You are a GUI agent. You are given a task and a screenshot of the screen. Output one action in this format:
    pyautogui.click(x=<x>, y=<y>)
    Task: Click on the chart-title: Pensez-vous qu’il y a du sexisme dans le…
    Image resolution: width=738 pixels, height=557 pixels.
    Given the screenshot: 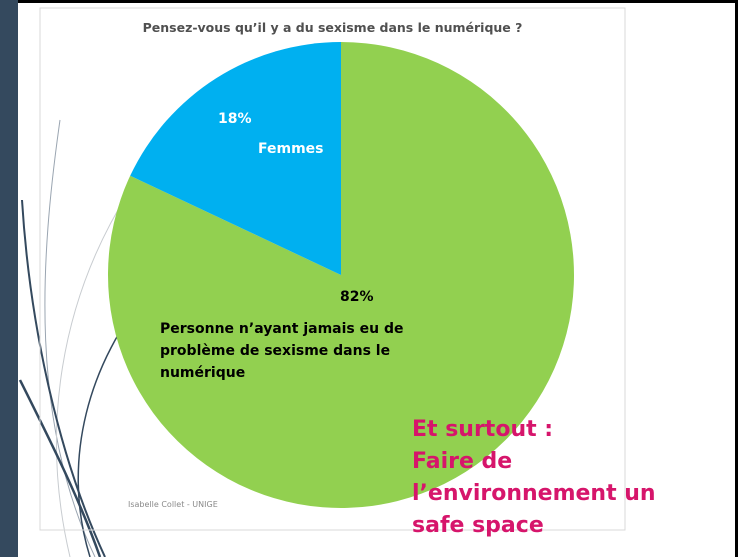 What is the action you would take?
    pyautogui.click(x=332, y=27)
    